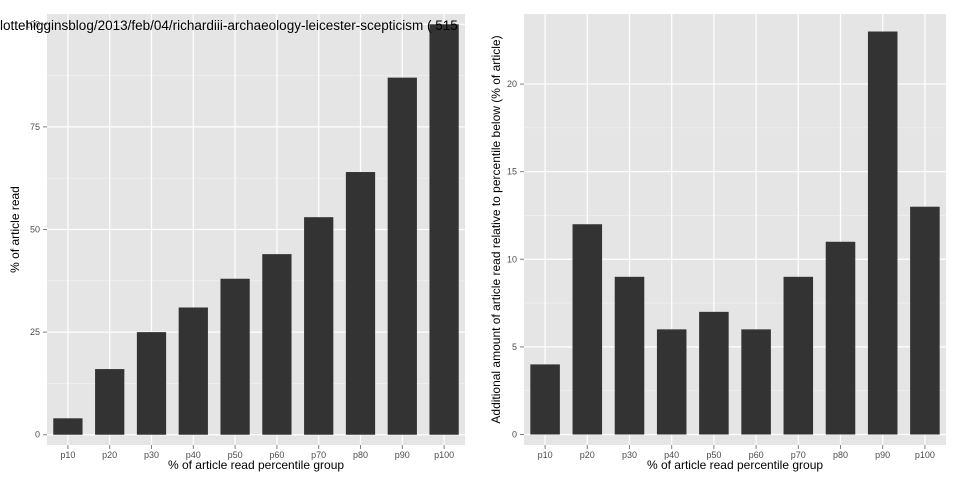 The width and height of the screenshot is (960, 480). Describe the element at coordinates (512, 172) in the screenshot. I see `right-y-tick-label: 15` at that location.